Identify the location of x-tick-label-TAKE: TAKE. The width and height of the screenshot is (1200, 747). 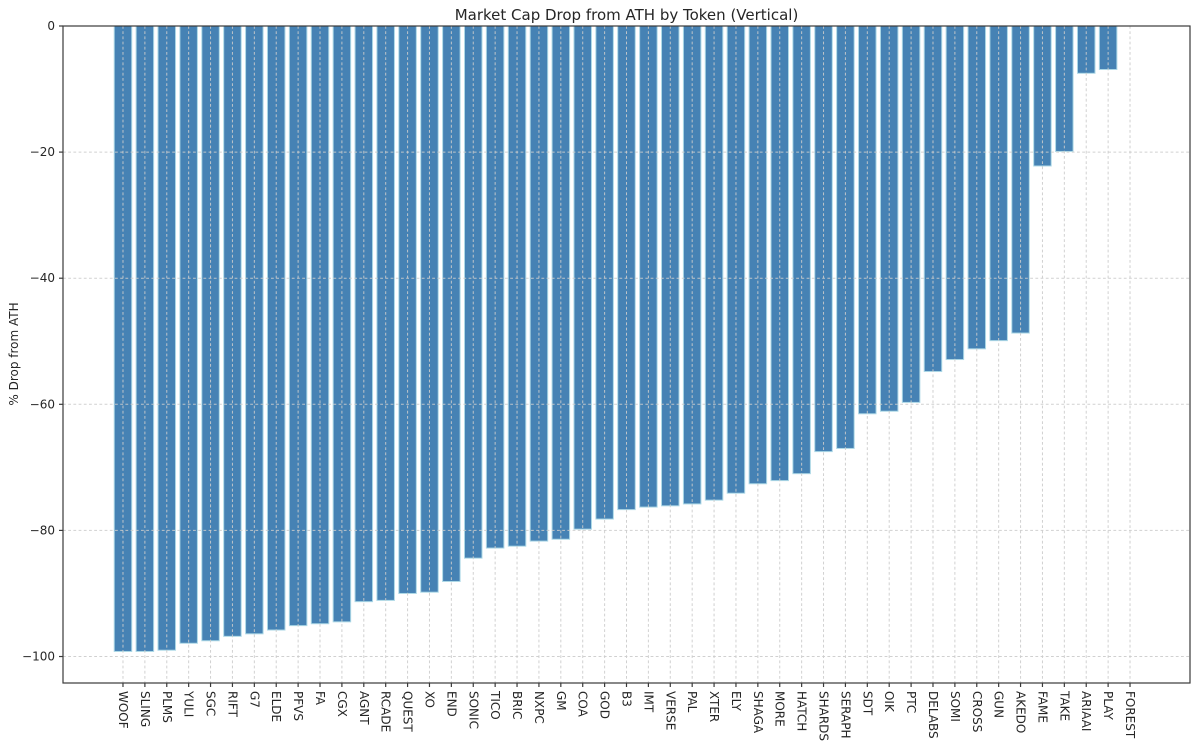
(1064, 705).